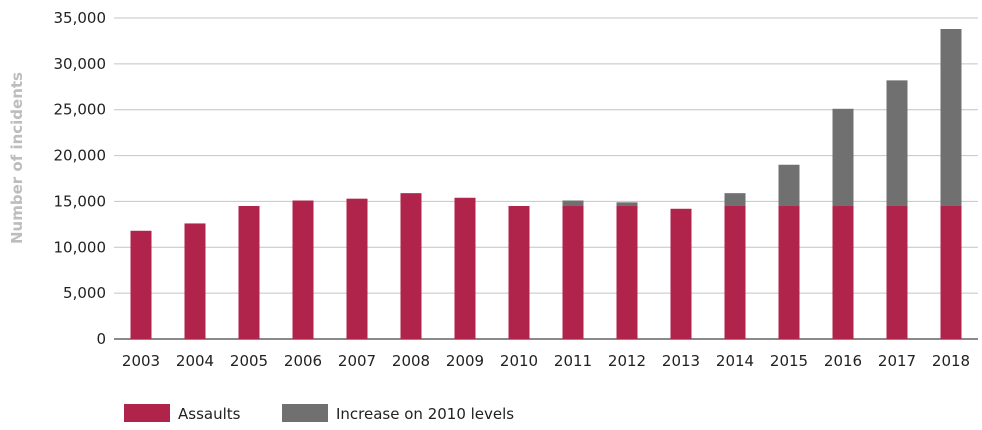 This screenshot has height=430, width=982. I want to click on x-tick-label: 2013, so click(681, 361).